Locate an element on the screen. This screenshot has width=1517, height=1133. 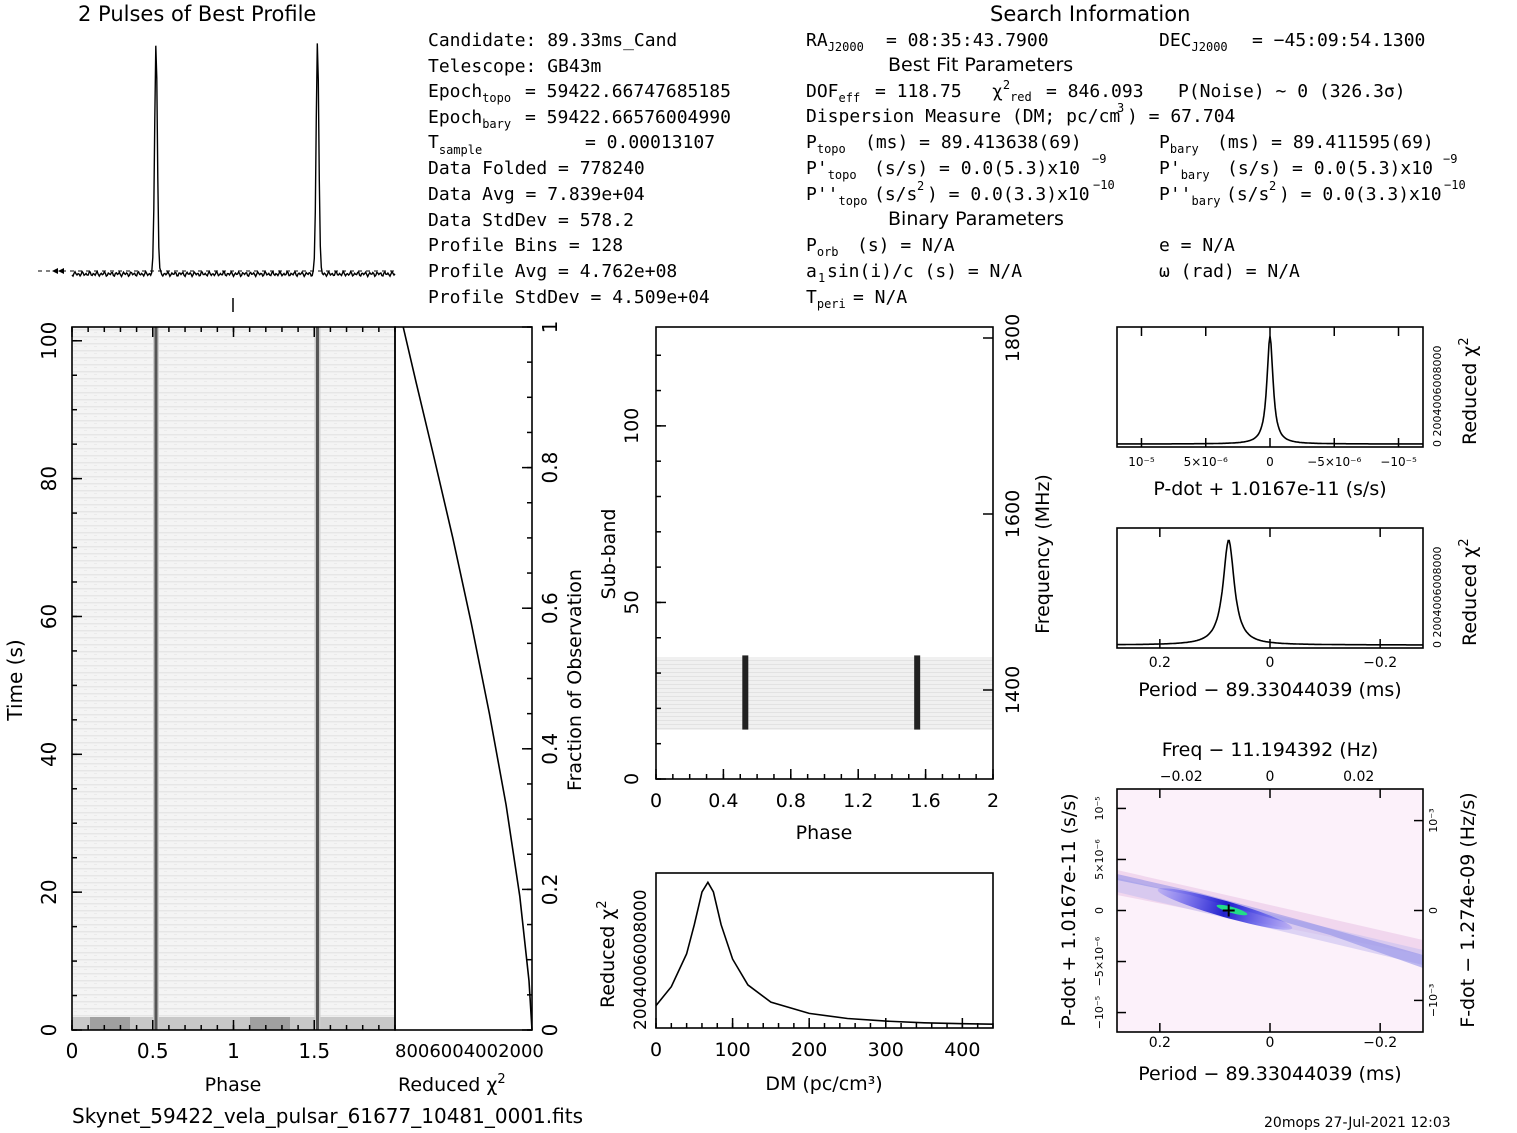
frac-ytick-label-3: 0.6 is located at coordinates (550, 608).